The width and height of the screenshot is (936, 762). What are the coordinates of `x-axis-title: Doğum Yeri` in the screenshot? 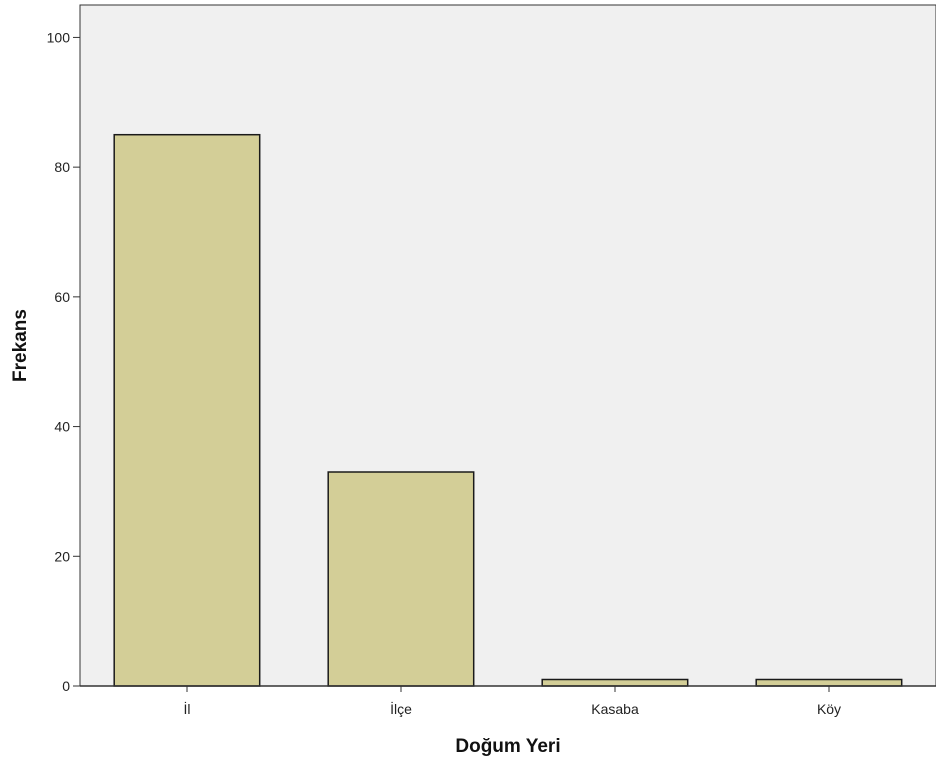 It's located at (507, 746).